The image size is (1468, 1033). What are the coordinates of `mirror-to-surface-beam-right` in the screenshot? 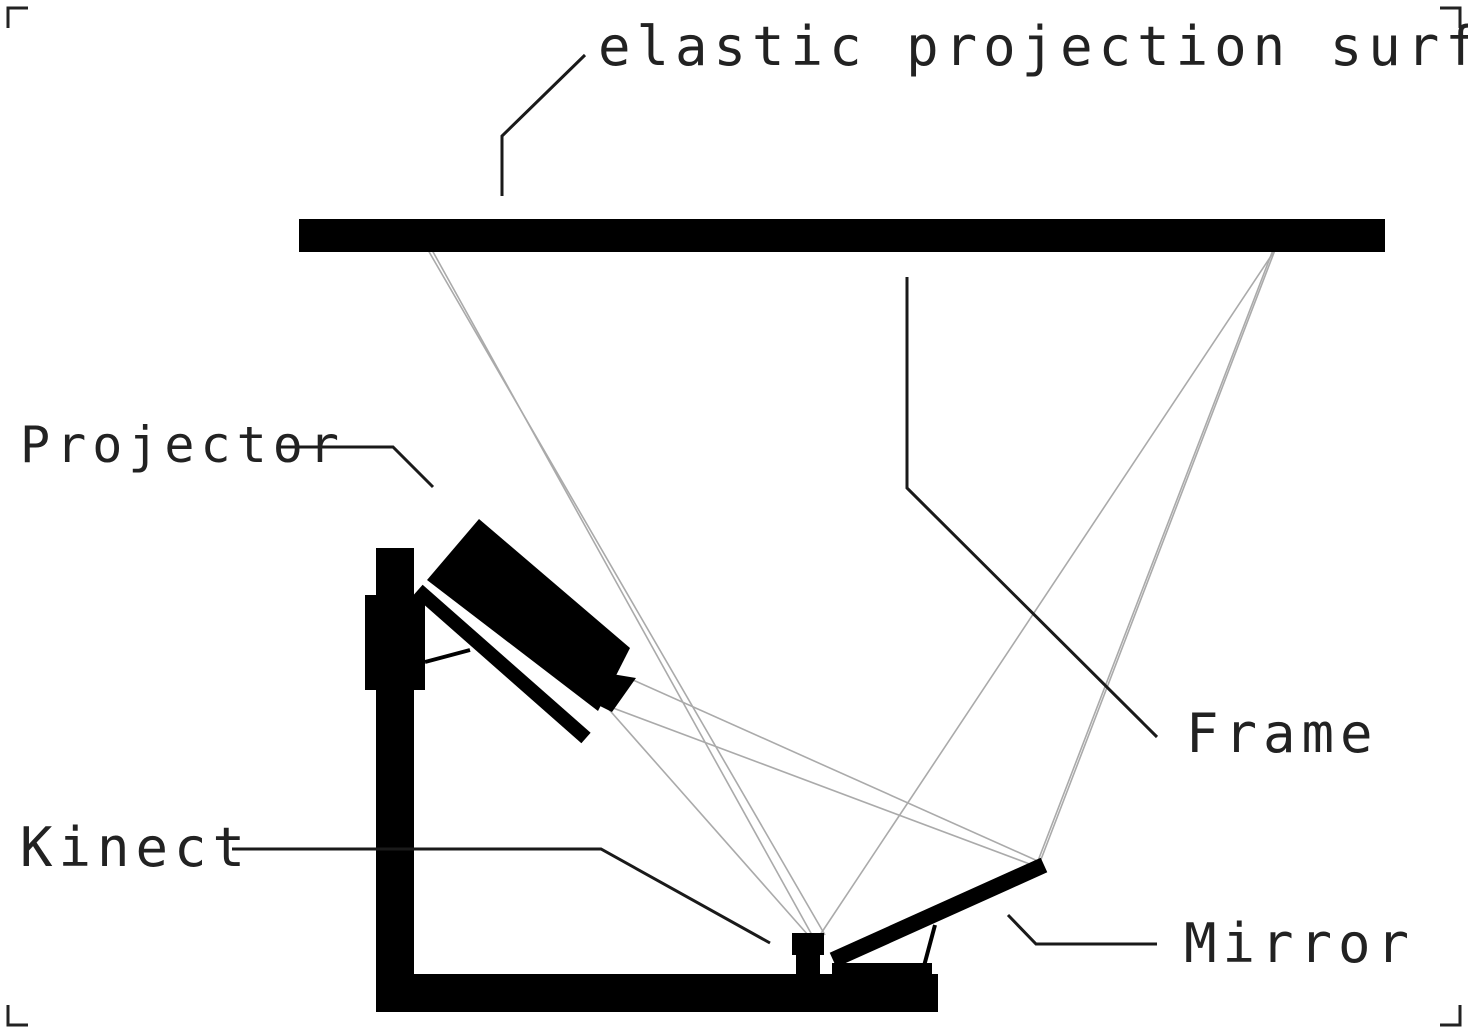 It's located at (1157, 556).